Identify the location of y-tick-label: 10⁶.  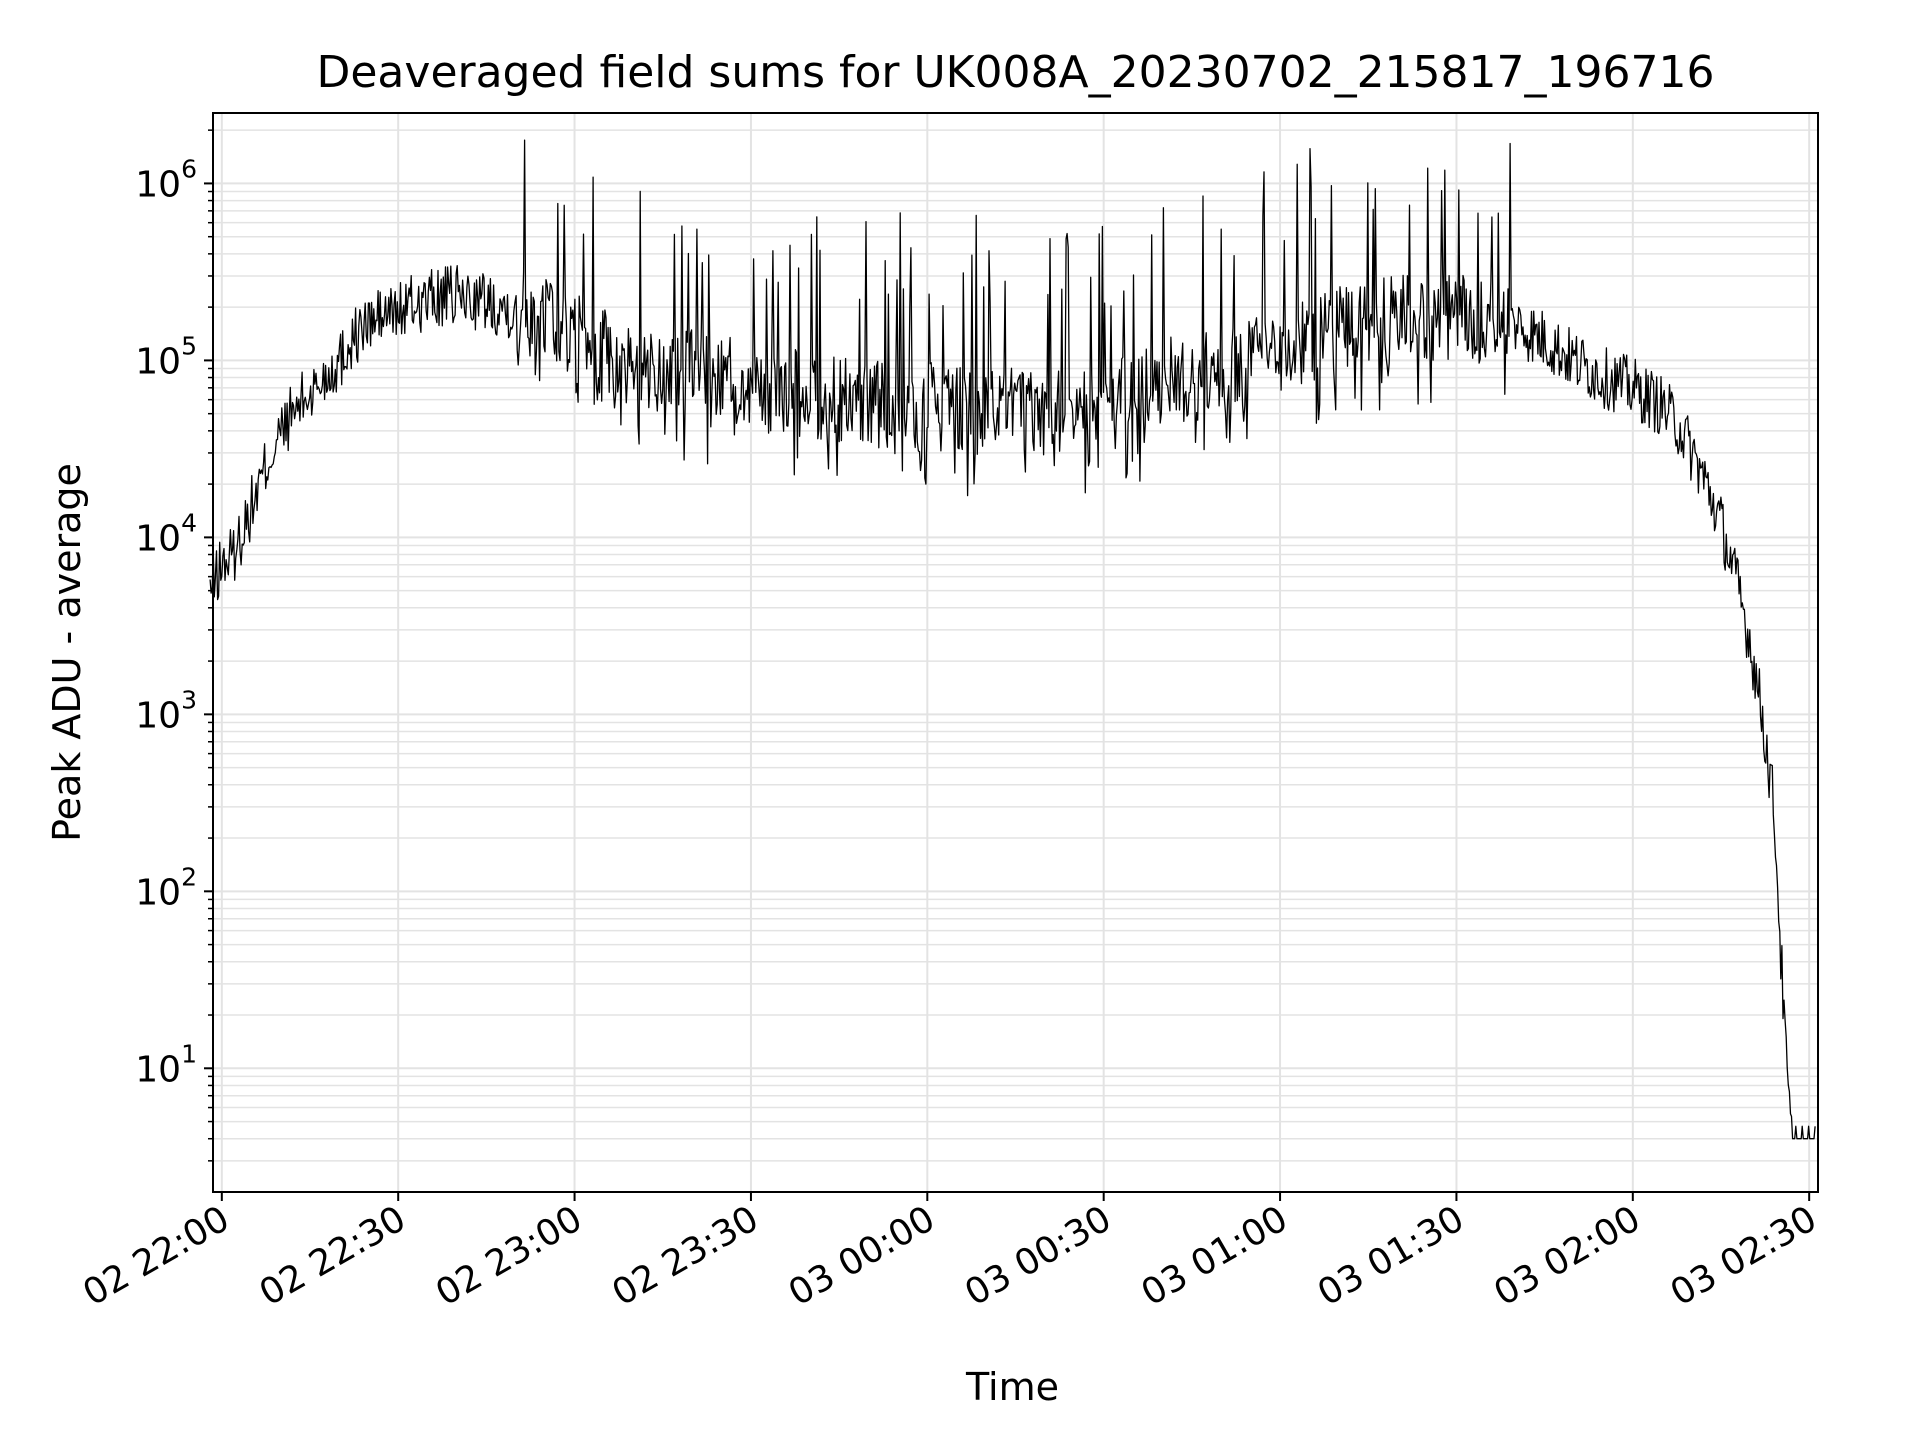
(166, 179).